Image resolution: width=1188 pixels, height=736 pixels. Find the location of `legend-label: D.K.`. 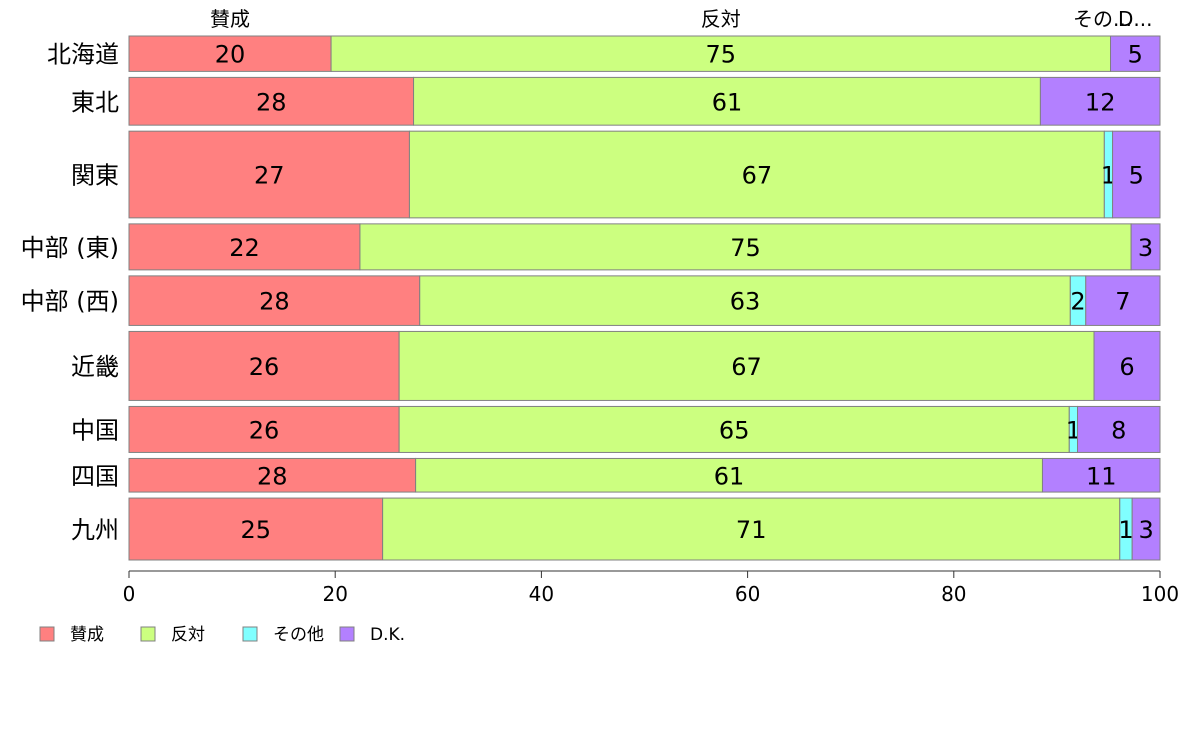

legend-label: D.K. is located at coordinates (387, 635).